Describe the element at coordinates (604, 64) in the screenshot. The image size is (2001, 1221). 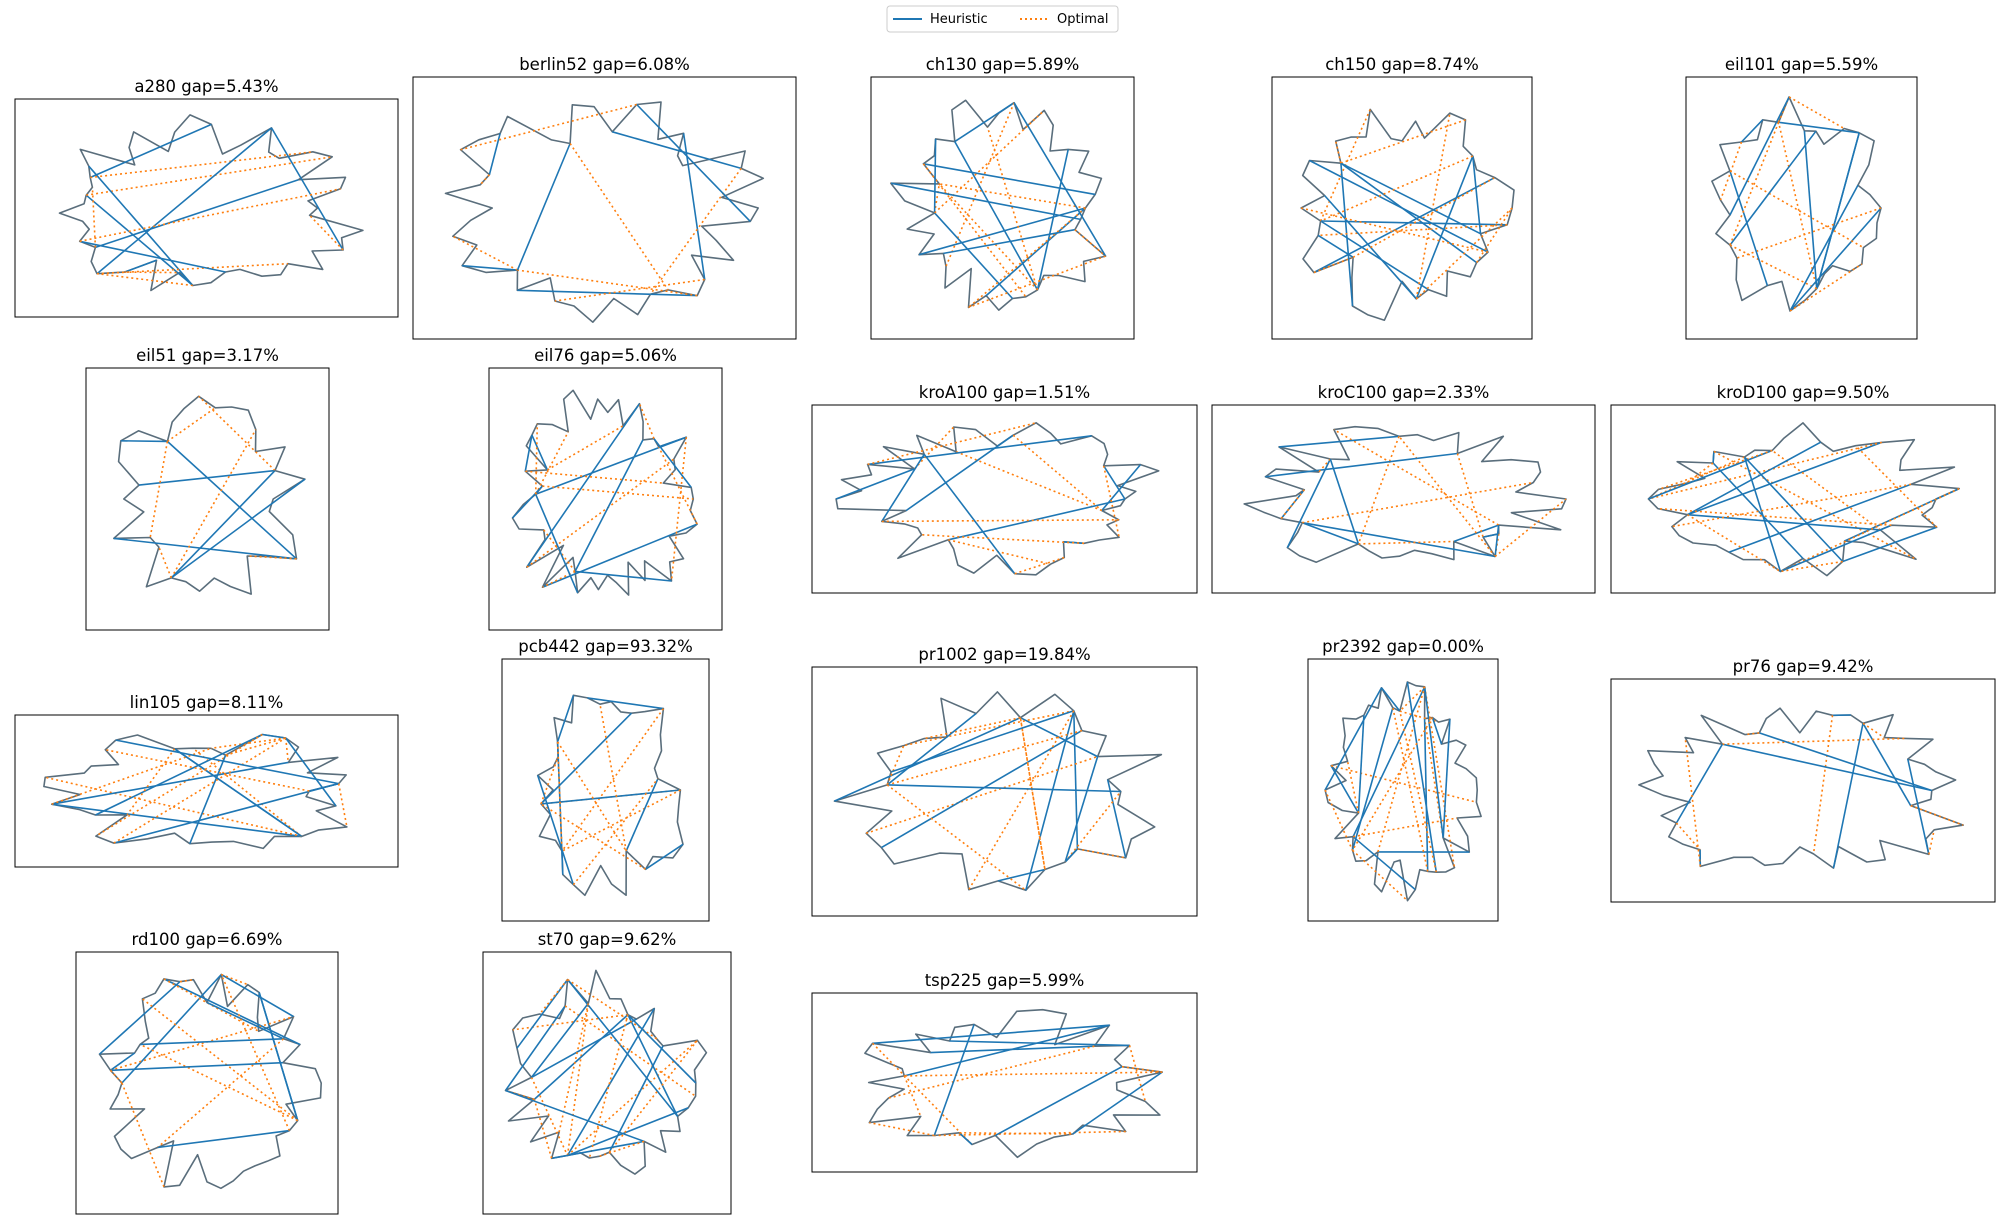
I see `panel-title: berlin52 gap=6.08%` at that location.